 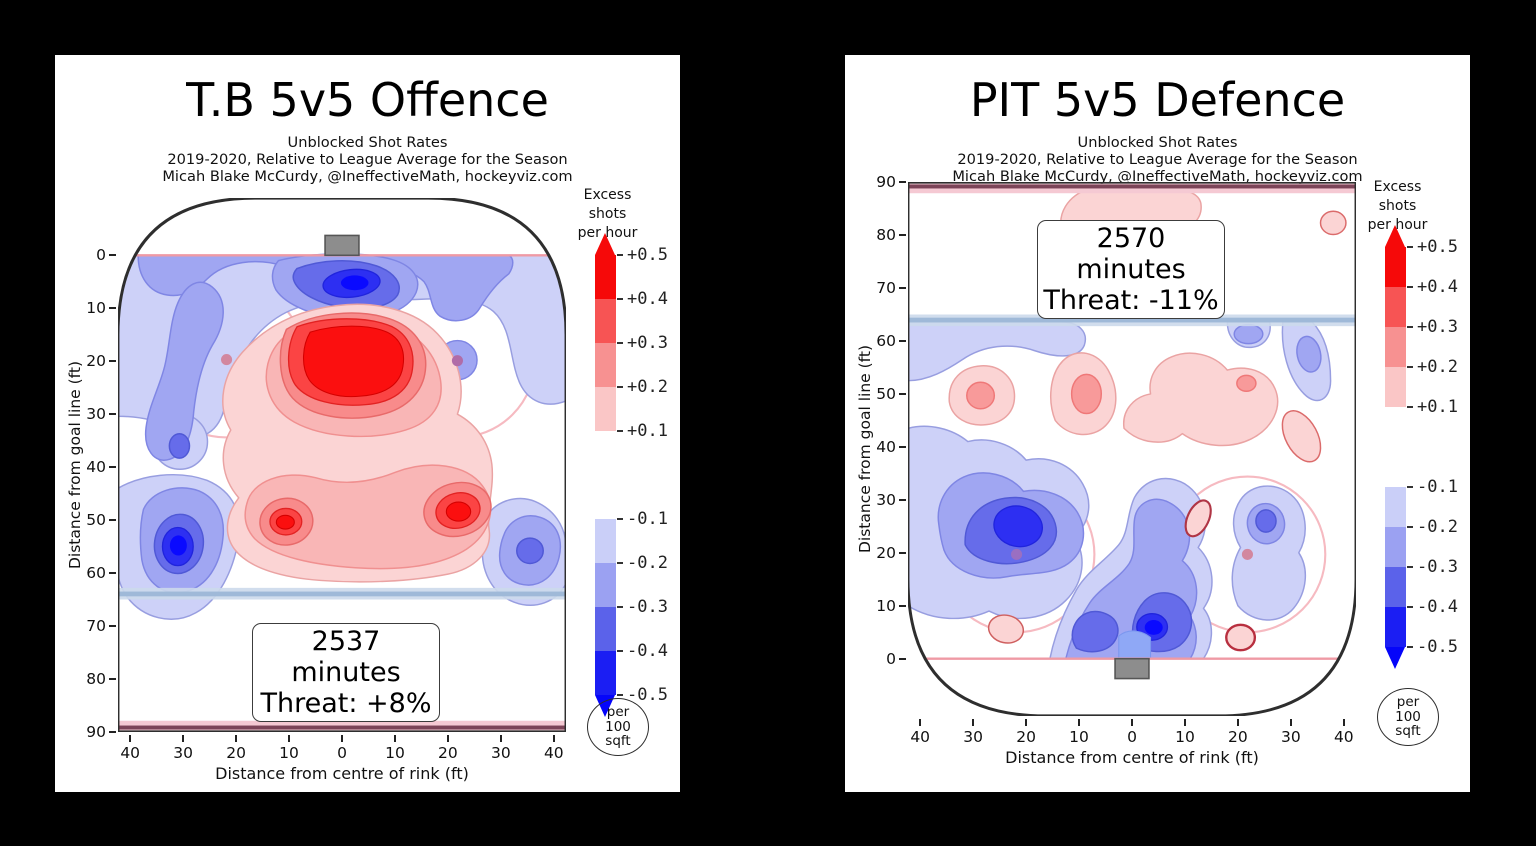 I want to click on y-tick-label: 40, so click(x=96, y=467).